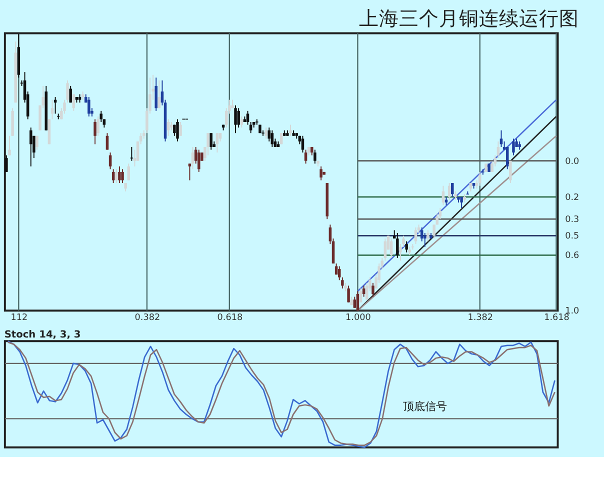 This screenshot has height=487, width=604. I want to click on x-tick-label: 0.382, so click(147, 317).